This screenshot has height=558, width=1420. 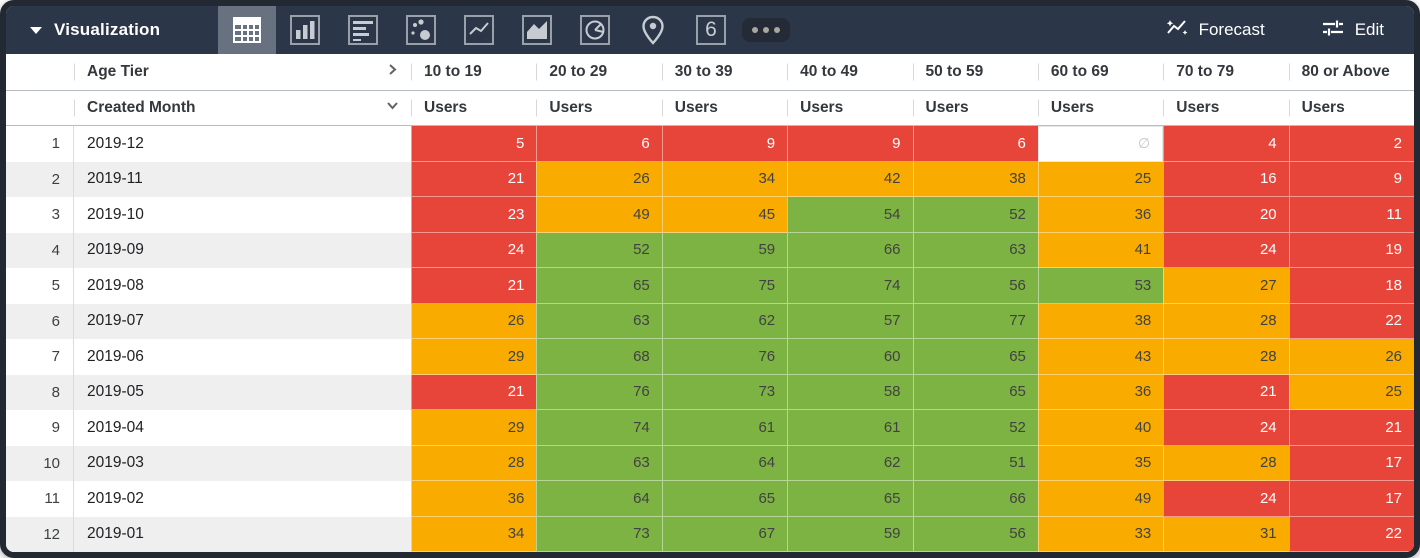 I want to click on vis-type-scatter-button, so click(x=421, y=30).